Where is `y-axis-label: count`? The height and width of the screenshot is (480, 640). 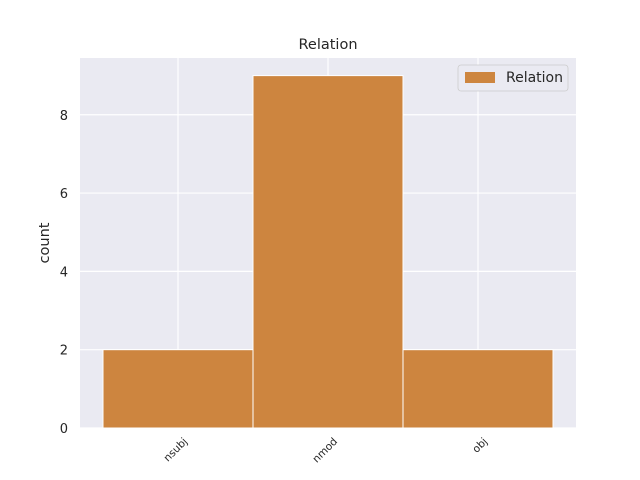
y-axis-label: count is located at coordinates (45, 242).